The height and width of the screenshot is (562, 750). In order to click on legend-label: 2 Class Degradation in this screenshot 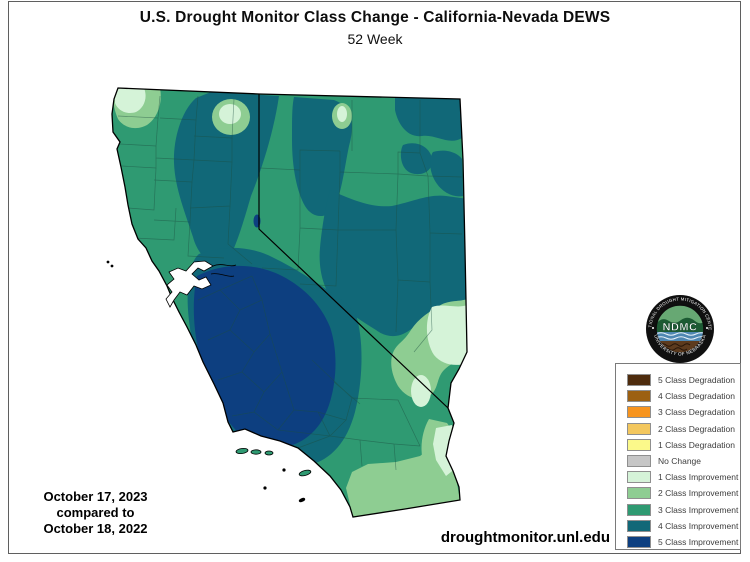, I will do `click(697, 428)`.